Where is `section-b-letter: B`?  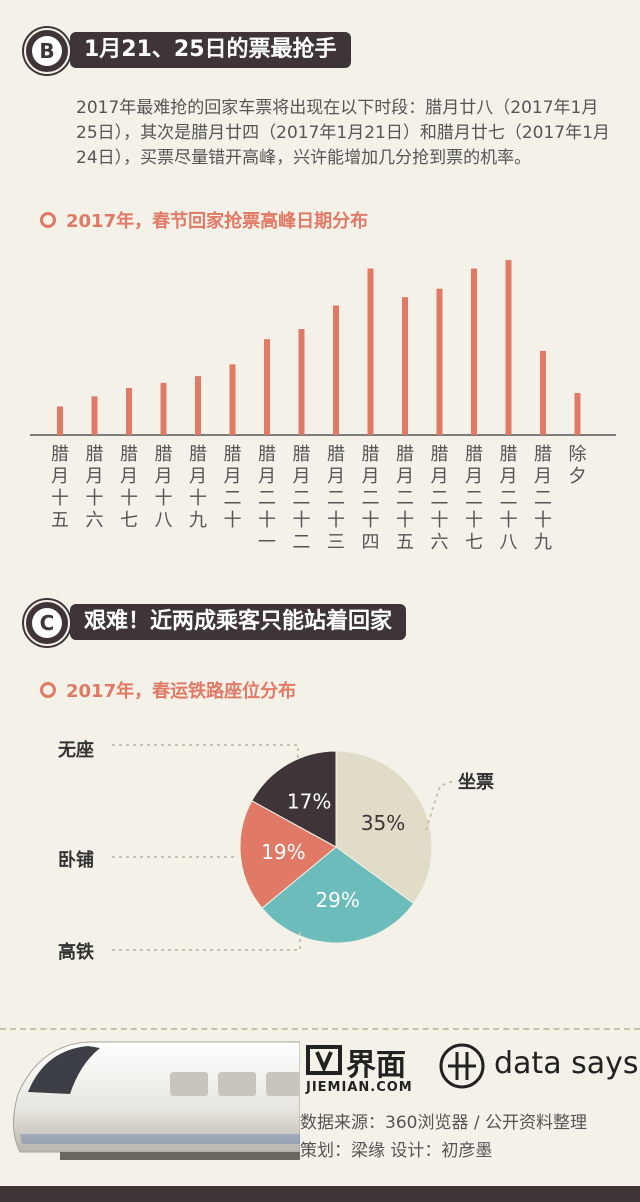
section-b-letter: B is located at coordinates (47, 51).